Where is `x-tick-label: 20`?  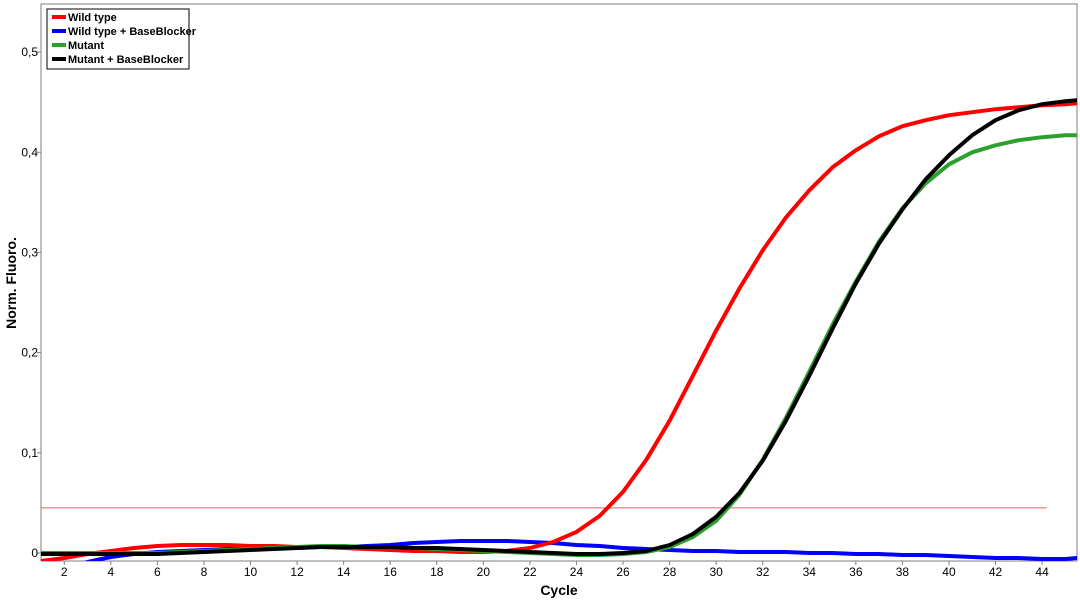
x-tick-label: 20 is located at coordinates (484, 572).